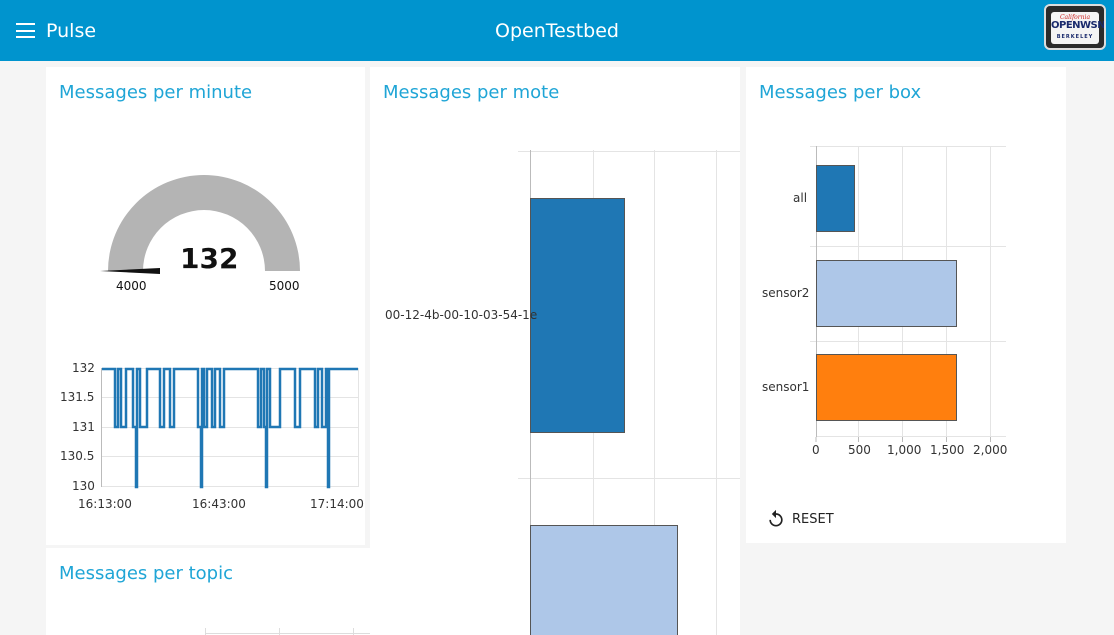 Image resolution: width=1114 pixels, height=635 pixels. I want to click on box-bar-sensor1, so click(886, 387).